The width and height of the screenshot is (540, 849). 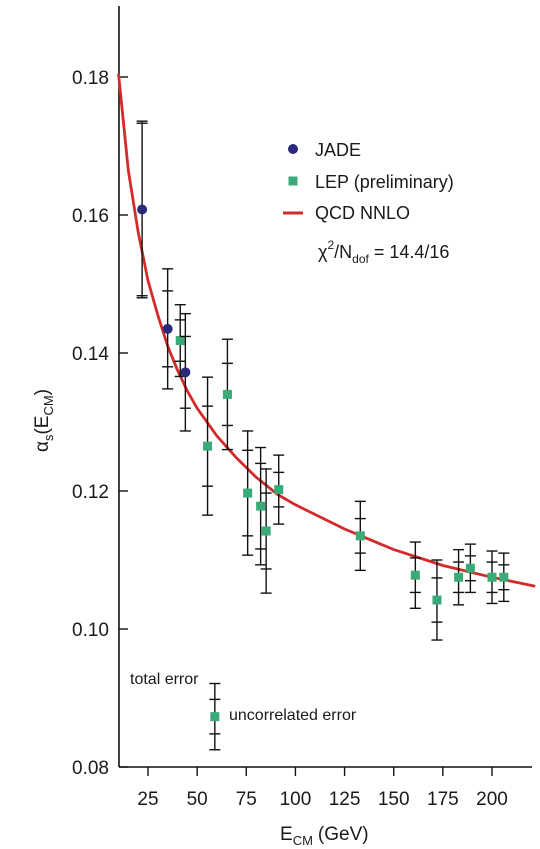 What do you see at coordinates (90, 768) in the screenshot?
I see `y-tick-label: 0.08` at bounding box center [90, 768].